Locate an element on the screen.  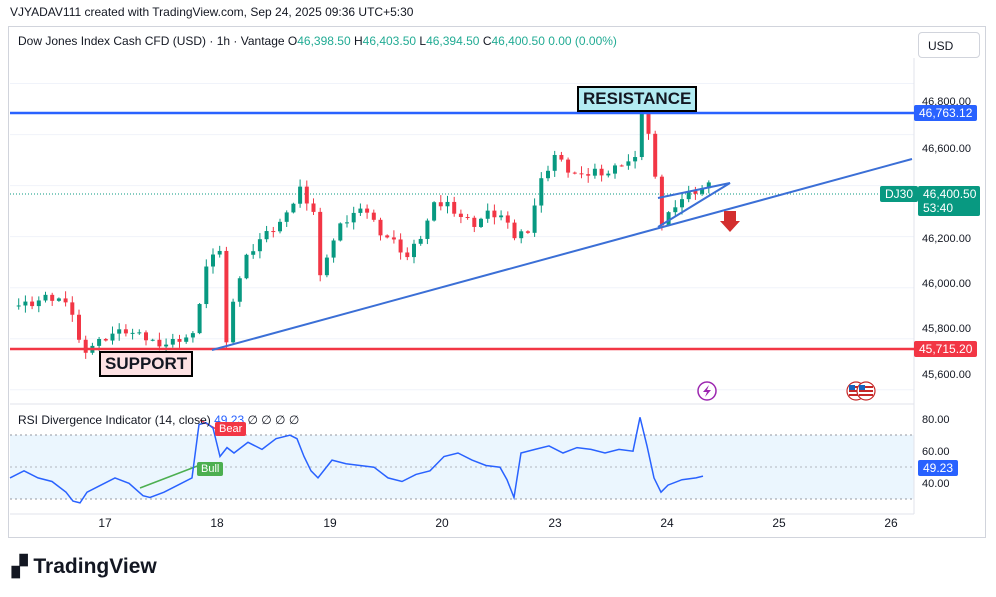
wedge-pattern is located at coordinates (694, 205).